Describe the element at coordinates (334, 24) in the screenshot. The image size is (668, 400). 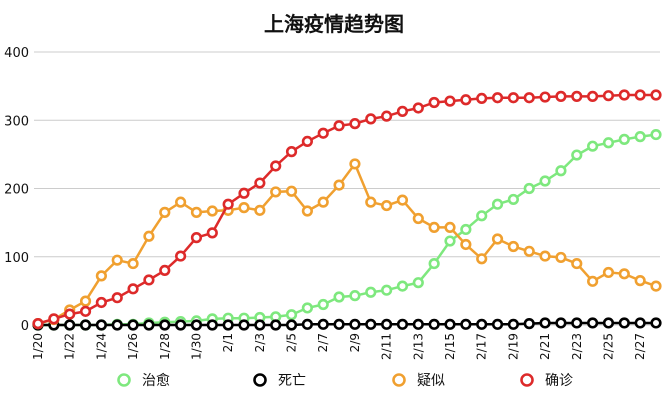
I see `chart-title: 上海疫情趋势图` at that location.